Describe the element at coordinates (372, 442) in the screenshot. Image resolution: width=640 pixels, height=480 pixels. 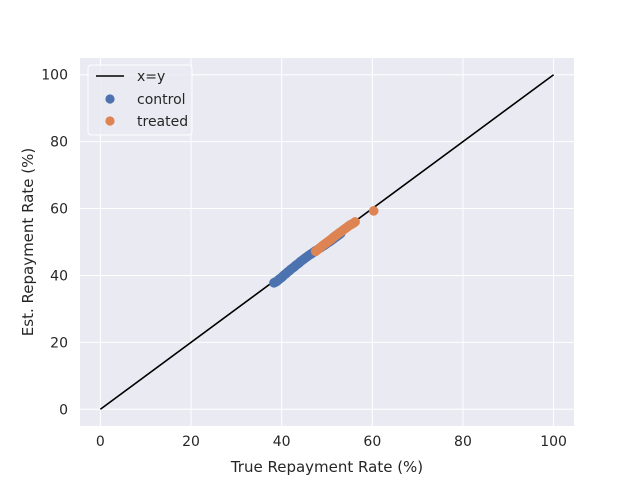
I see `x-tick-label: 60` at that location.